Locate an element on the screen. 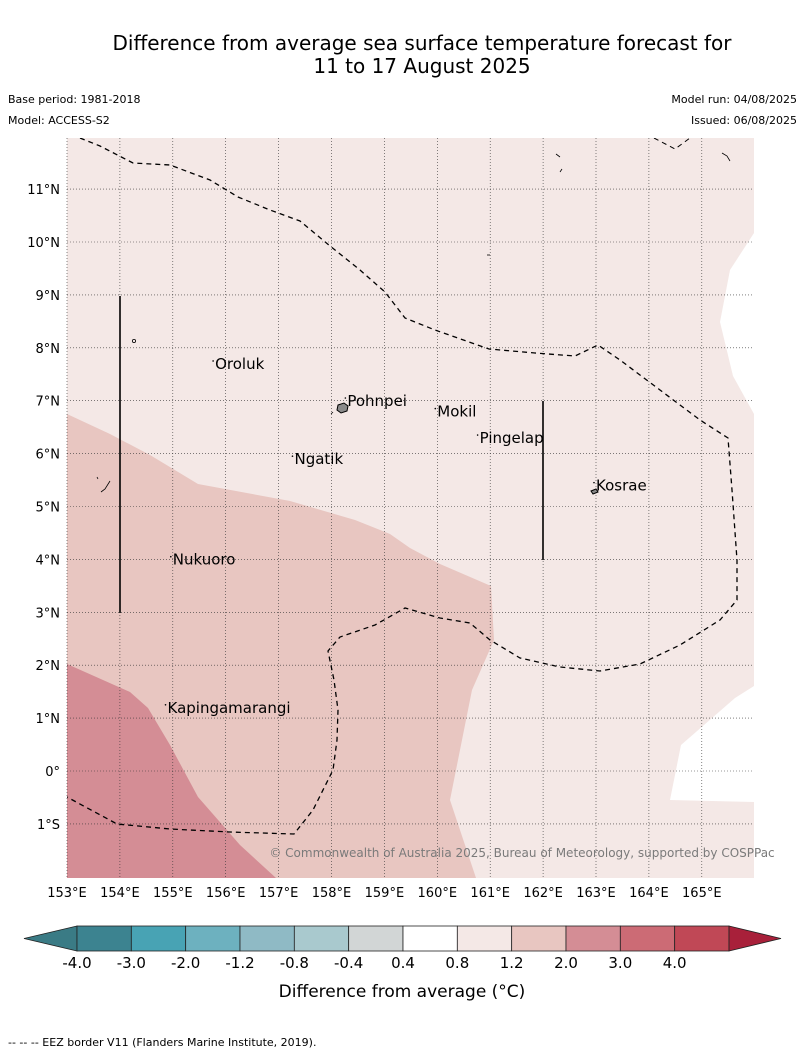 The height and width of the screenshot is (1058, 804). longitude-label: 157°E is located at coordinates (279, 893).